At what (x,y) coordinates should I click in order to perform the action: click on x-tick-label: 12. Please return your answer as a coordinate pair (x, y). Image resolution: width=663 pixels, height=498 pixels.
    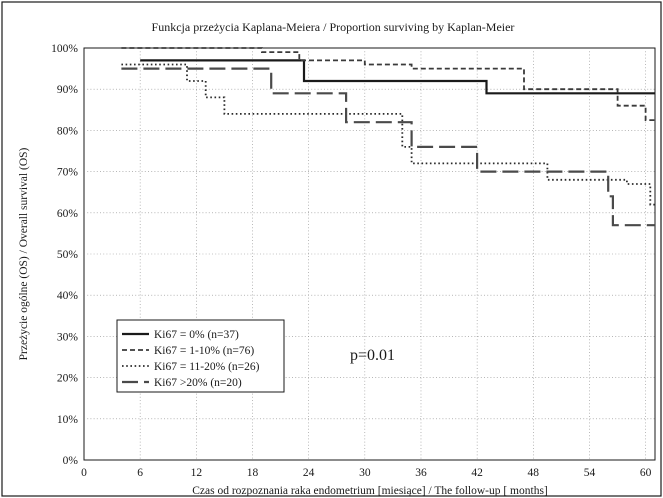
    Looking at the image, I should click on (197, 473).